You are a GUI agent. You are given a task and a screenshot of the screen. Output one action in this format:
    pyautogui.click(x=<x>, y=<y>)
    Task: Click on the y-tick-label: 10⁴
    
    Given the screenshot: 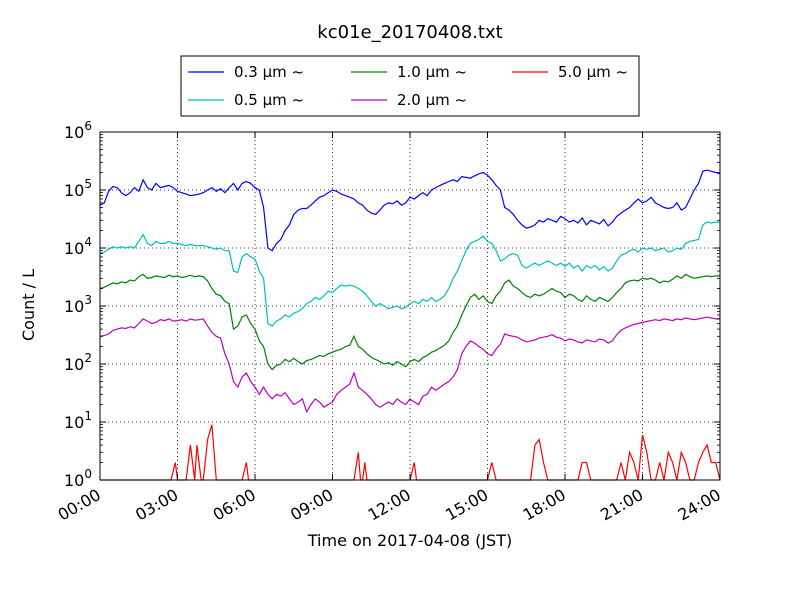 What is the action you would take?
    pyautogui.click(x=78, y=246)
    